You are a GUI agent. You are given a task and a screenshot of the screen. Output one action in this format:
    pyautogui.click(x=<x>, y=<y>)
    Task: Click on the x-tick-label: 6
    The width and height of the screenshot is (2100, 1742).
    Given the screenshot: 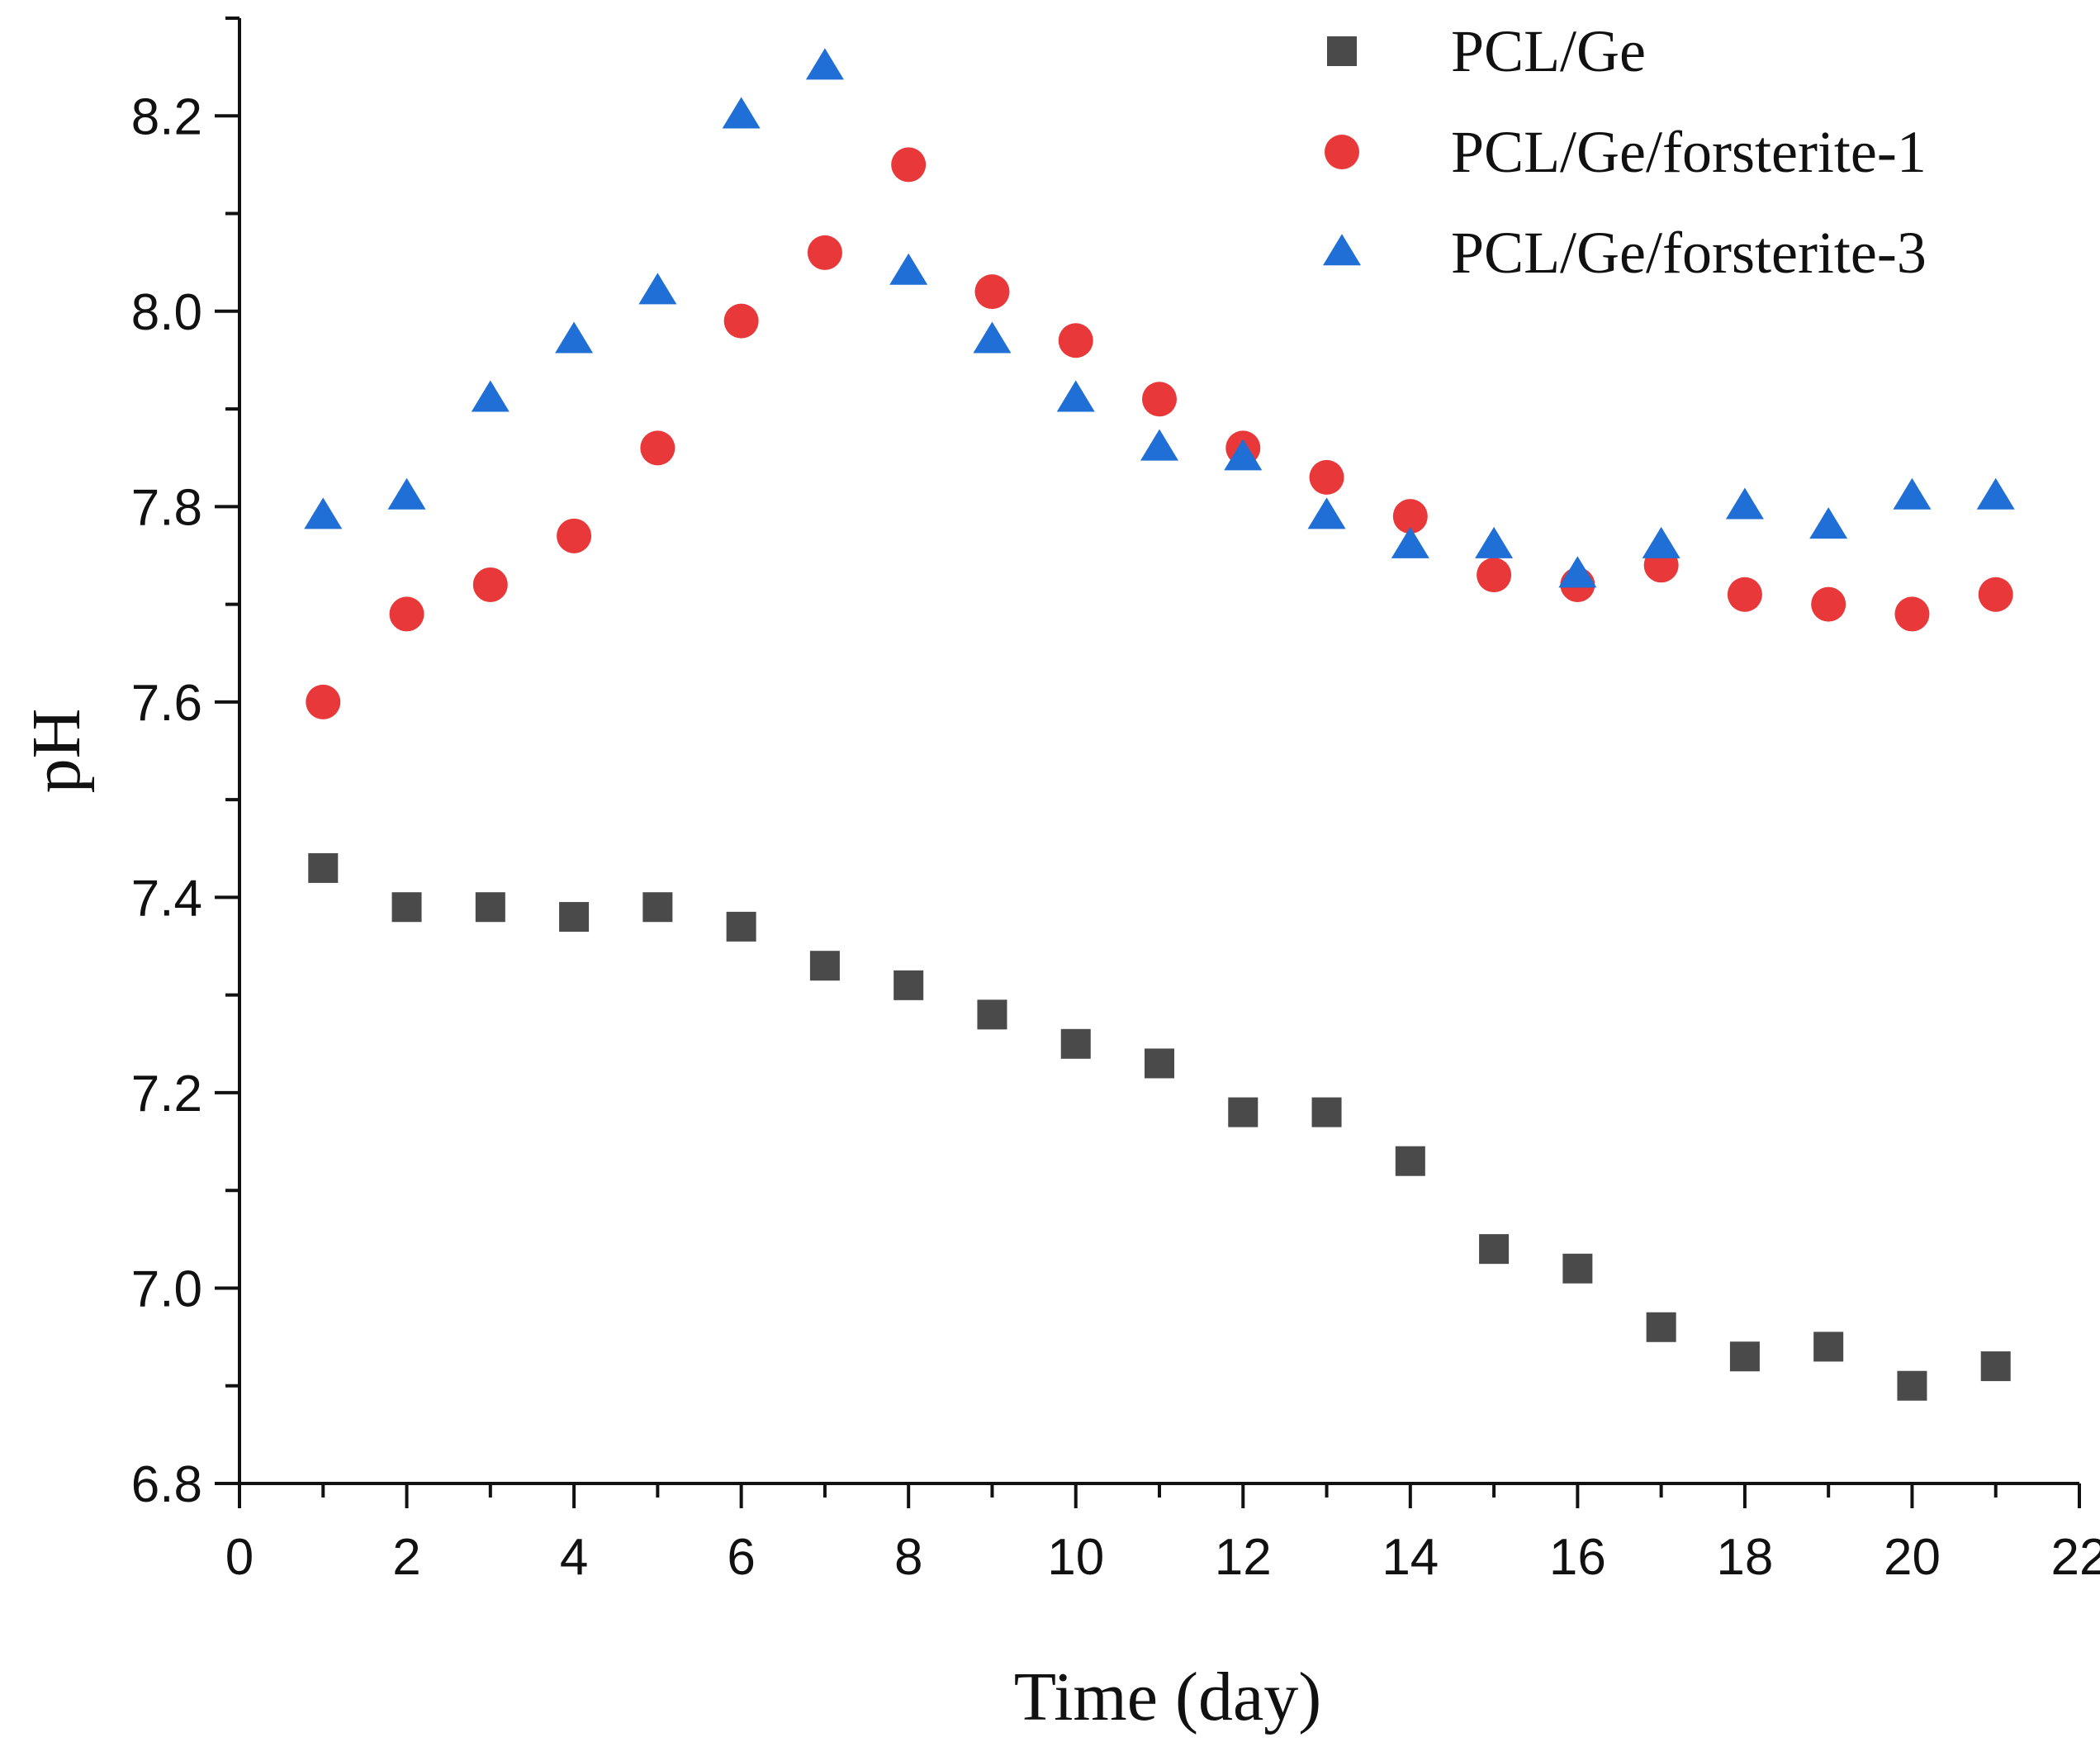 What is the action you would take?
    pyautogui.click(x=741, y=1557)
    